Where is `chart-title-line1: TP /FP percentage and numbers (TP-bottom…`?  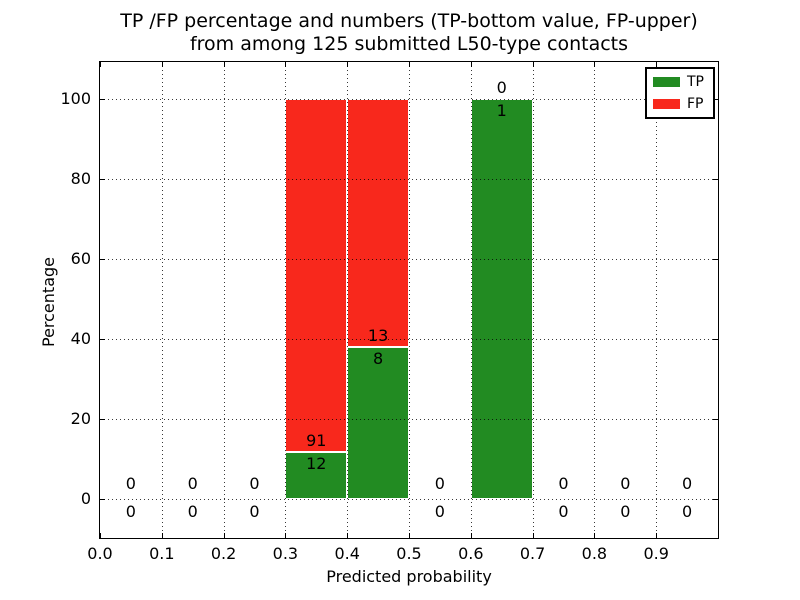 chart-title-line1: TP /FP percentage and numbers (TP-bottom… is located at coordinates (409, 21).